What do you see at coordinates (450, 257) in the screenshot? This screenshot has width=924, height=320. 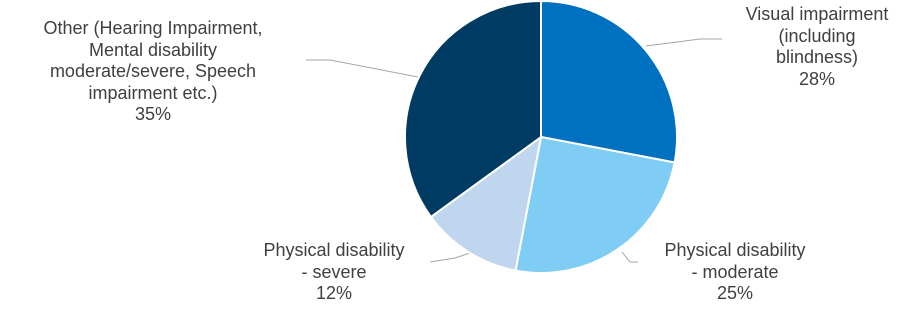 I see `leader-line-physical-disability-severe` at bounding box center [450, 257].